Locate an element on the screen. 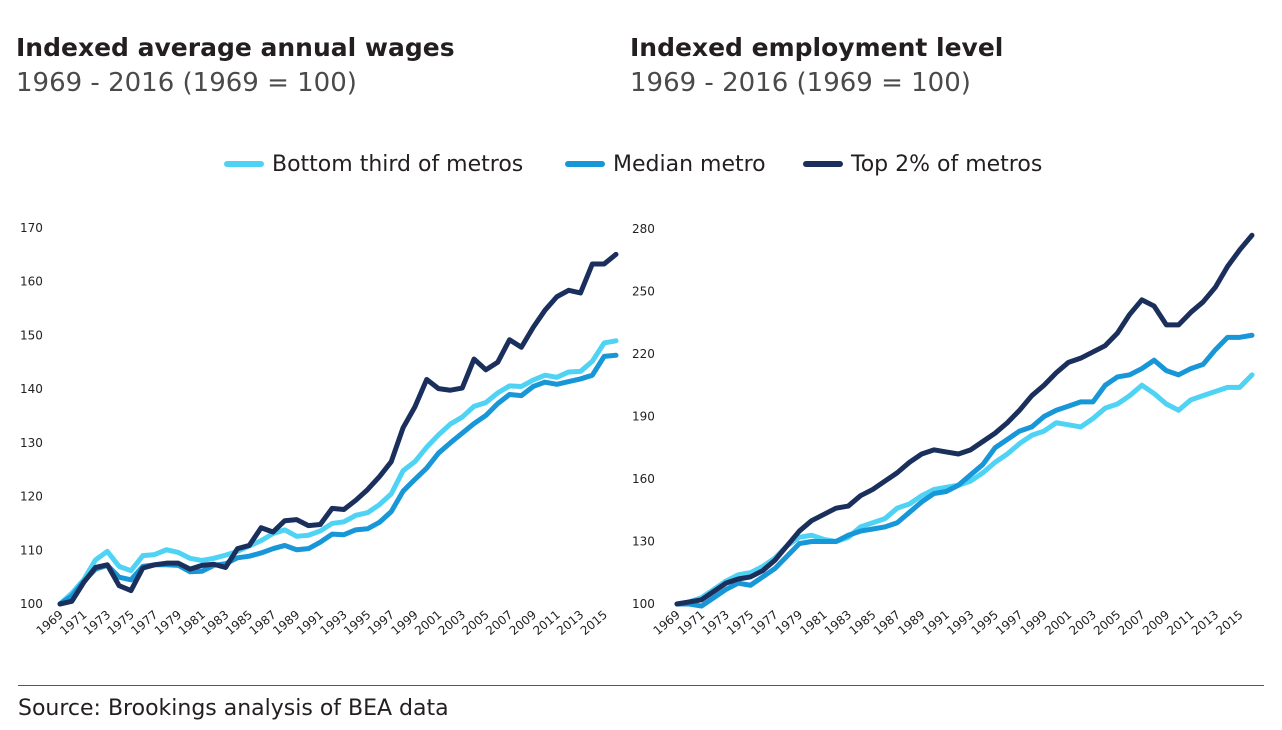 This screenshot has width=1282, height=730. x-tick-label: 1997 is located at coordinates (1009, 623).